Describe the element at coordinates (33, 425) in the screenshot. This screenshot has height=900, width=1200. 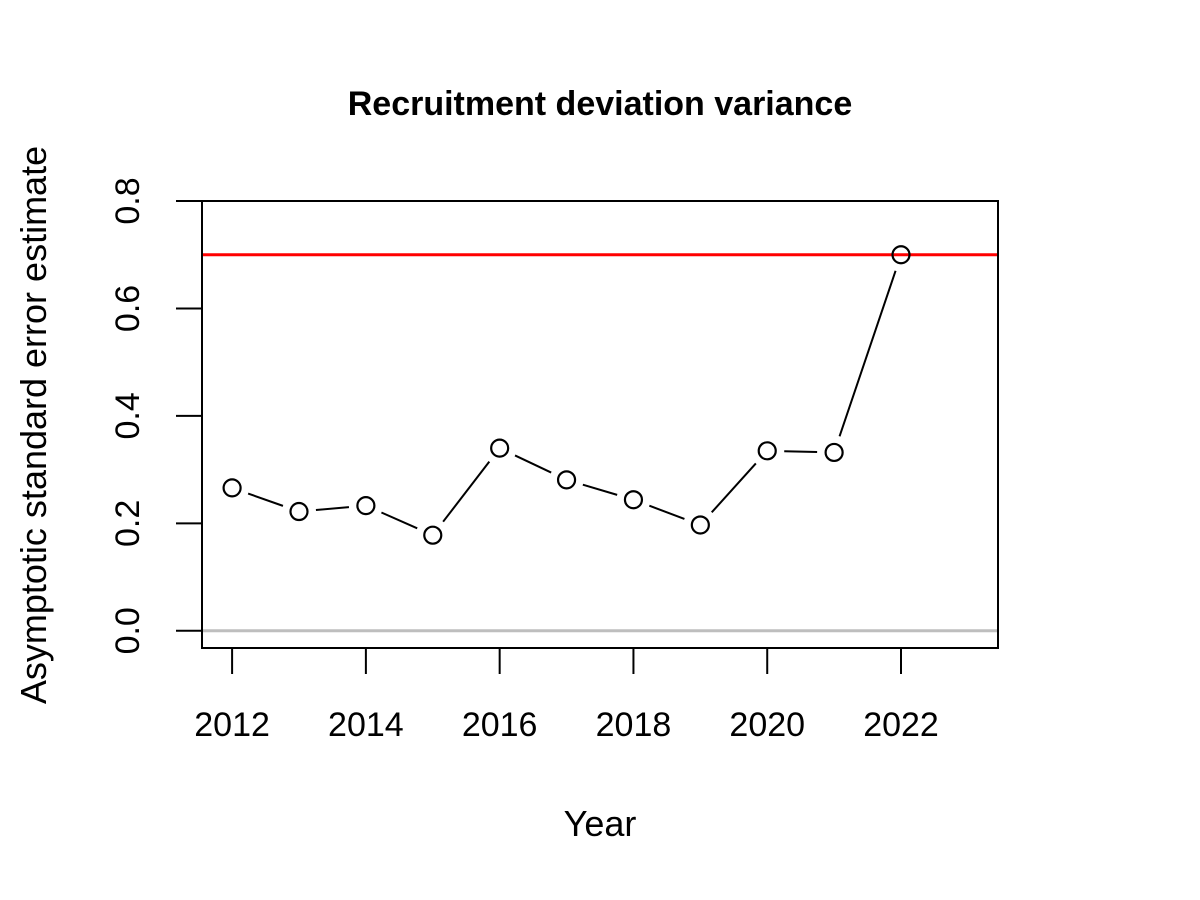
I see `y-axis-label: Asymptotic standard error estimate` at that location.